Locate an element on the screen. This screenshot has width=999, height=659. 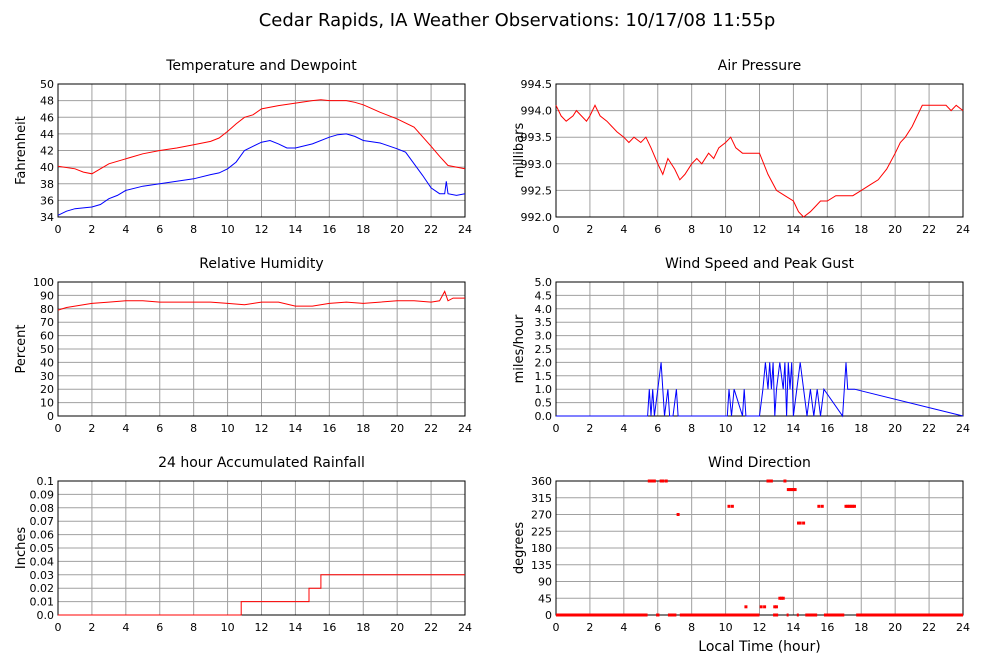
wind_dir-ytick-label: 180 is located at coordinates (541, 548).